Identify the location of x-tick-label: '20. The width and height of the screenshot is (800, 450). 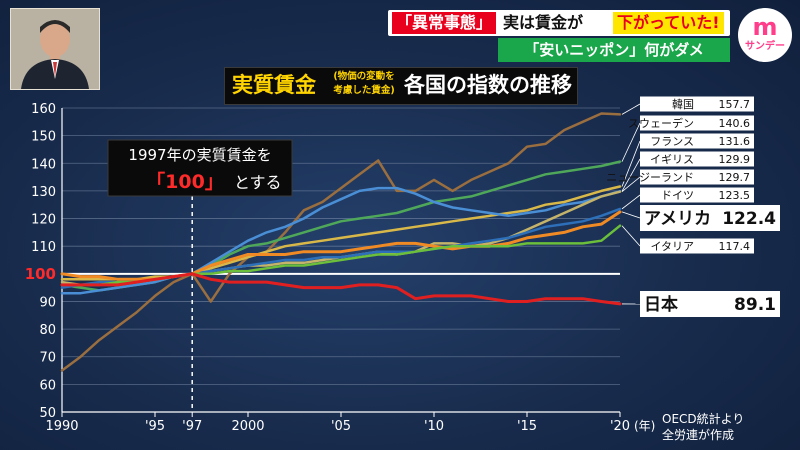
(620, 426).